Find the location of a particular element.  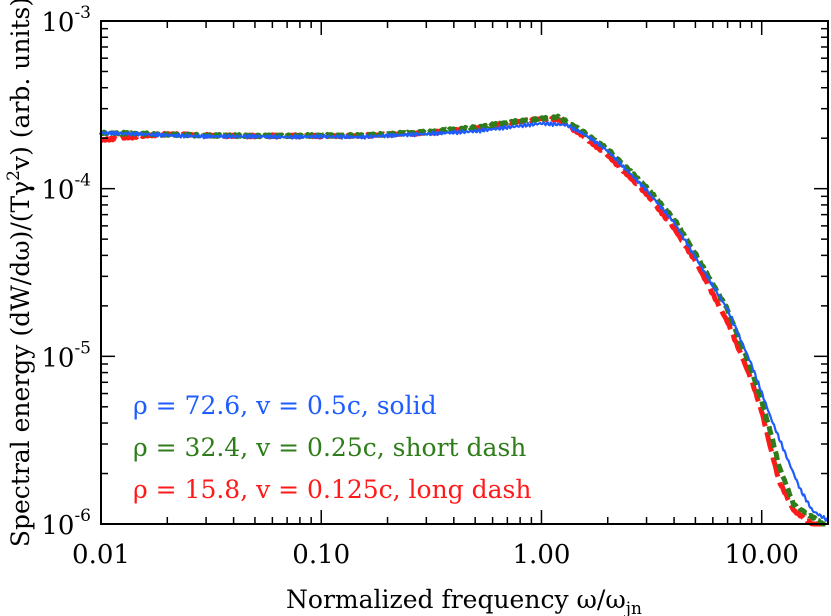

y-tick-label: 10⁻⁶ is located at coordinates (66, 523).